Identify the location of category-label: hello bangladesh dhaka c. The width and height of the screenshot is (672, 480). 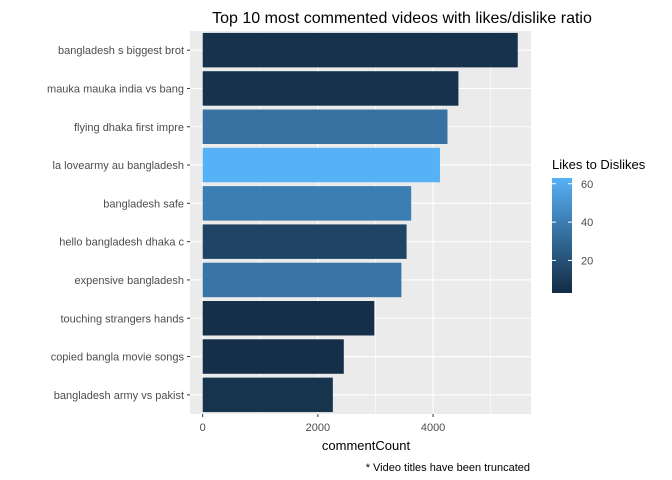
(121, 243).